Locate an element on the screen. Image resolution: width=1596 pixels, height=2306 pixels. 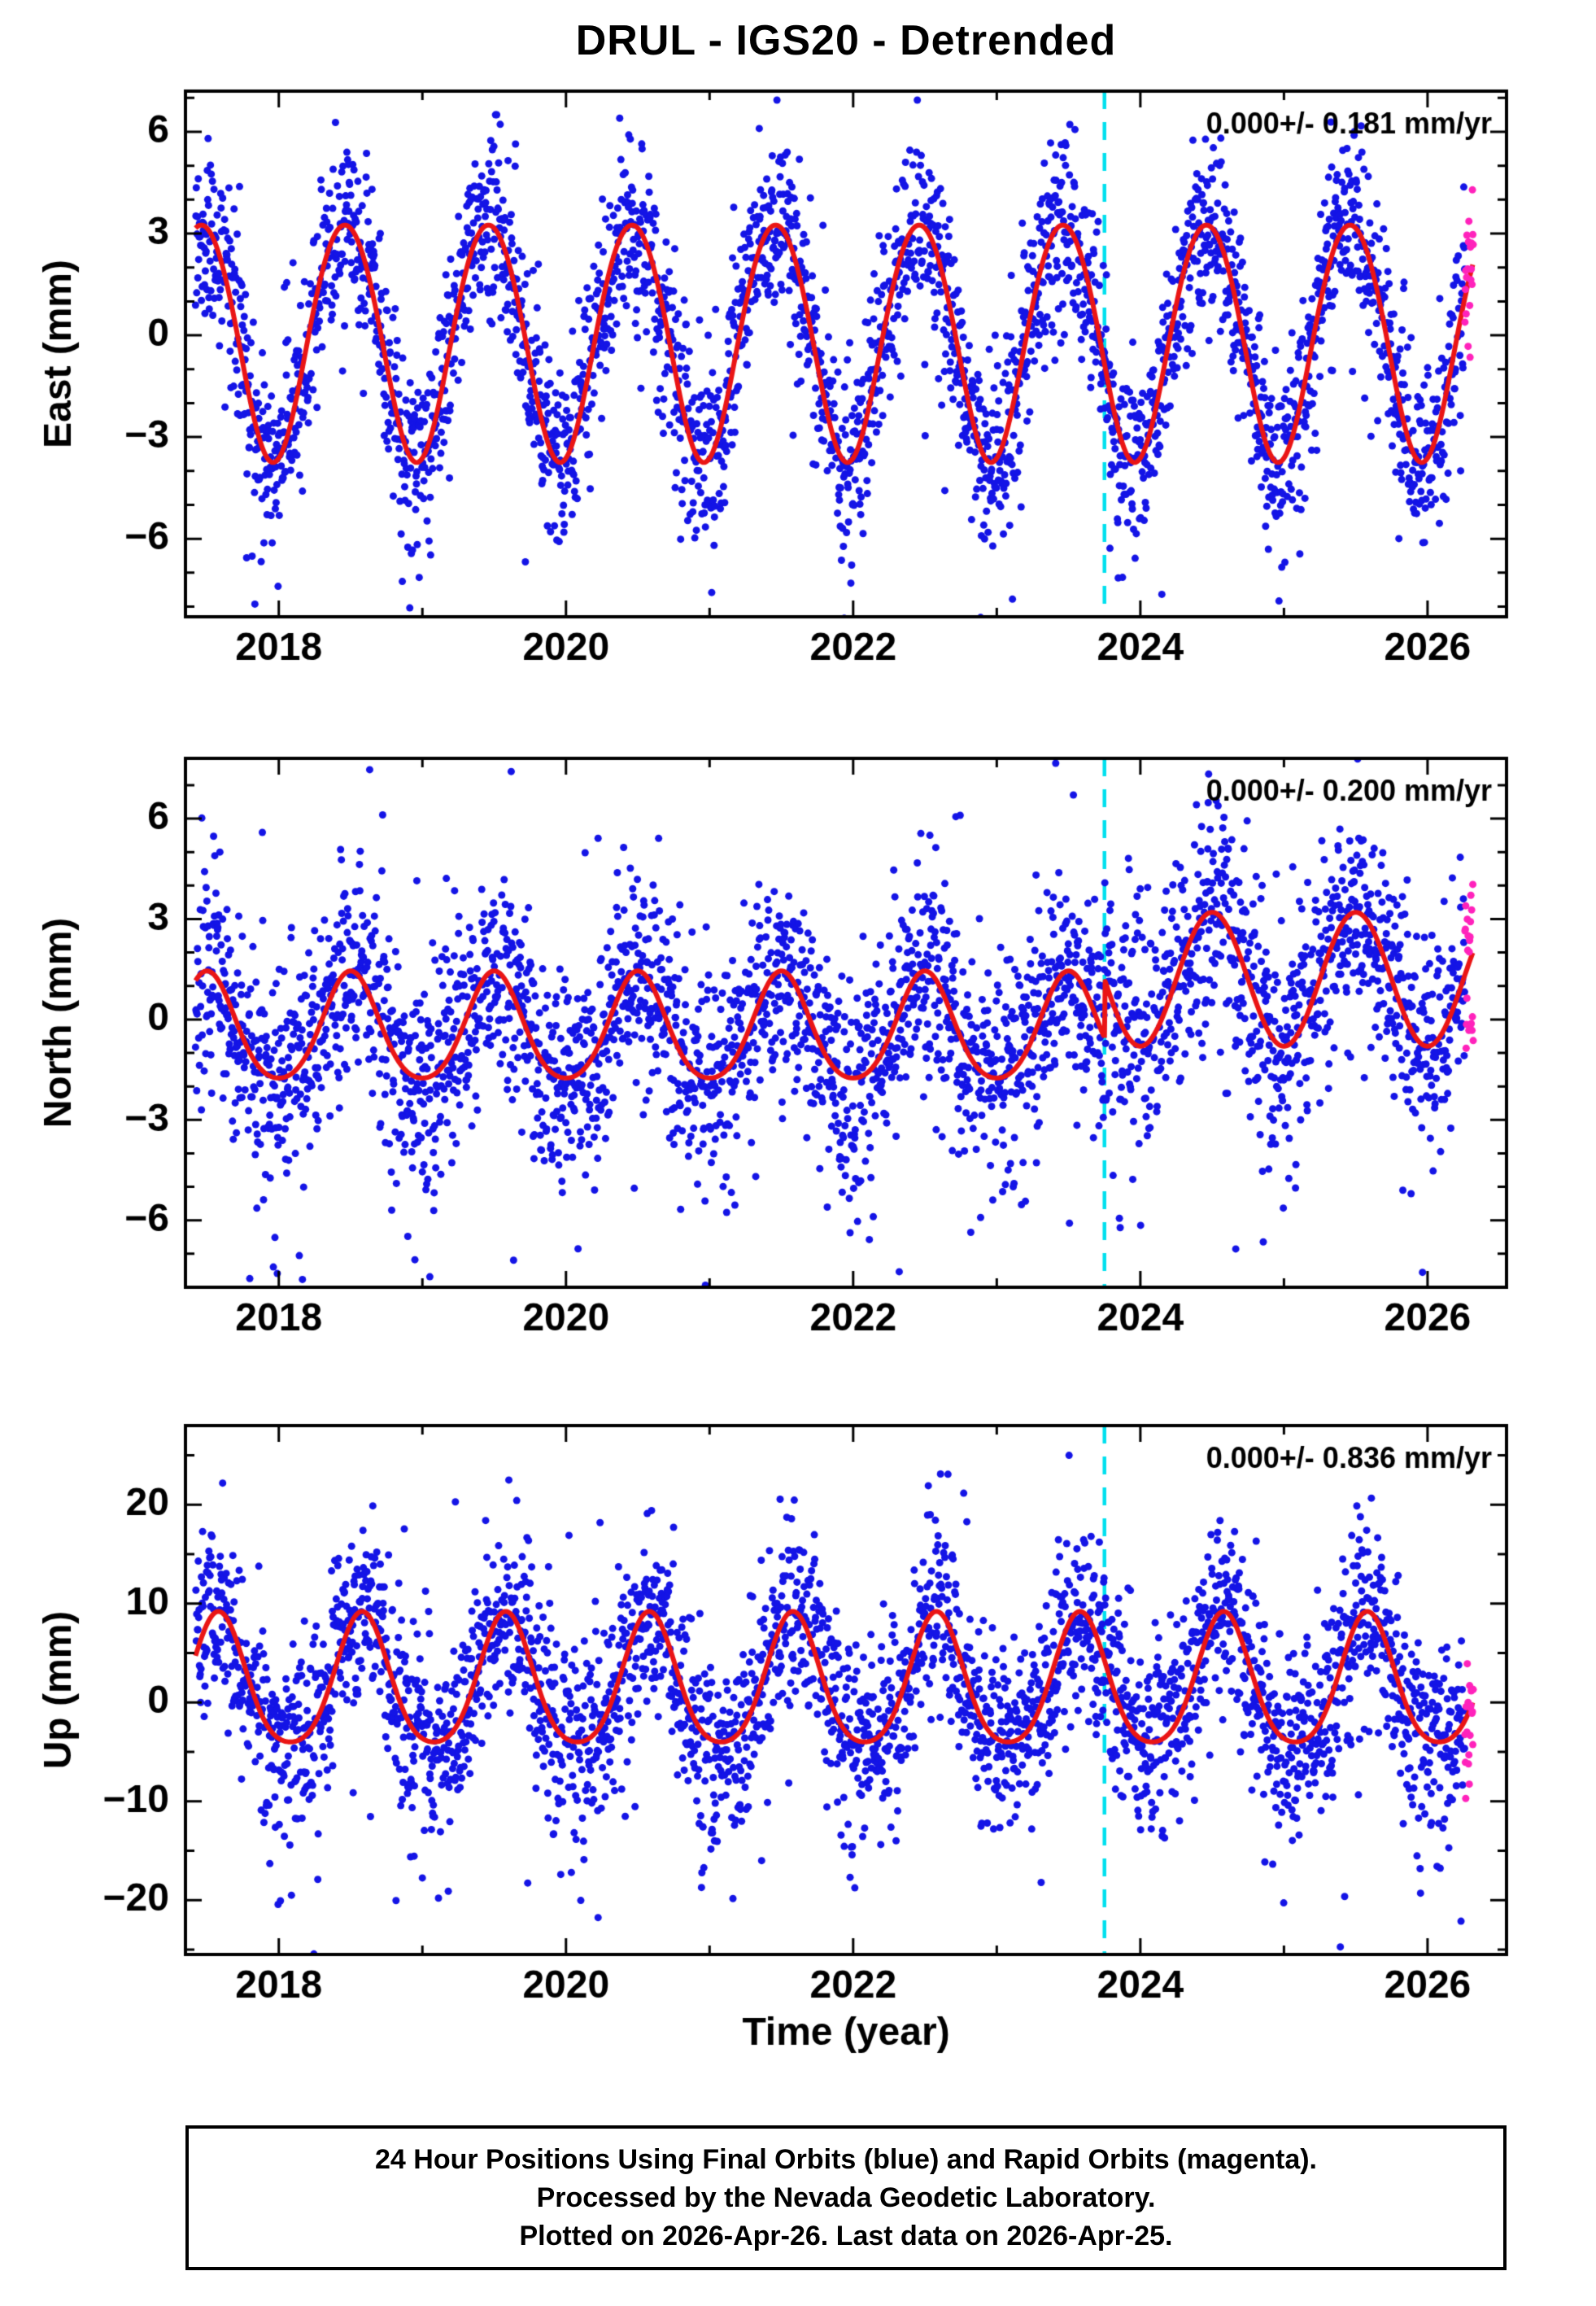
plot-title: DRUL - IGS20 - Detrended is located at coordinates (846, 40).